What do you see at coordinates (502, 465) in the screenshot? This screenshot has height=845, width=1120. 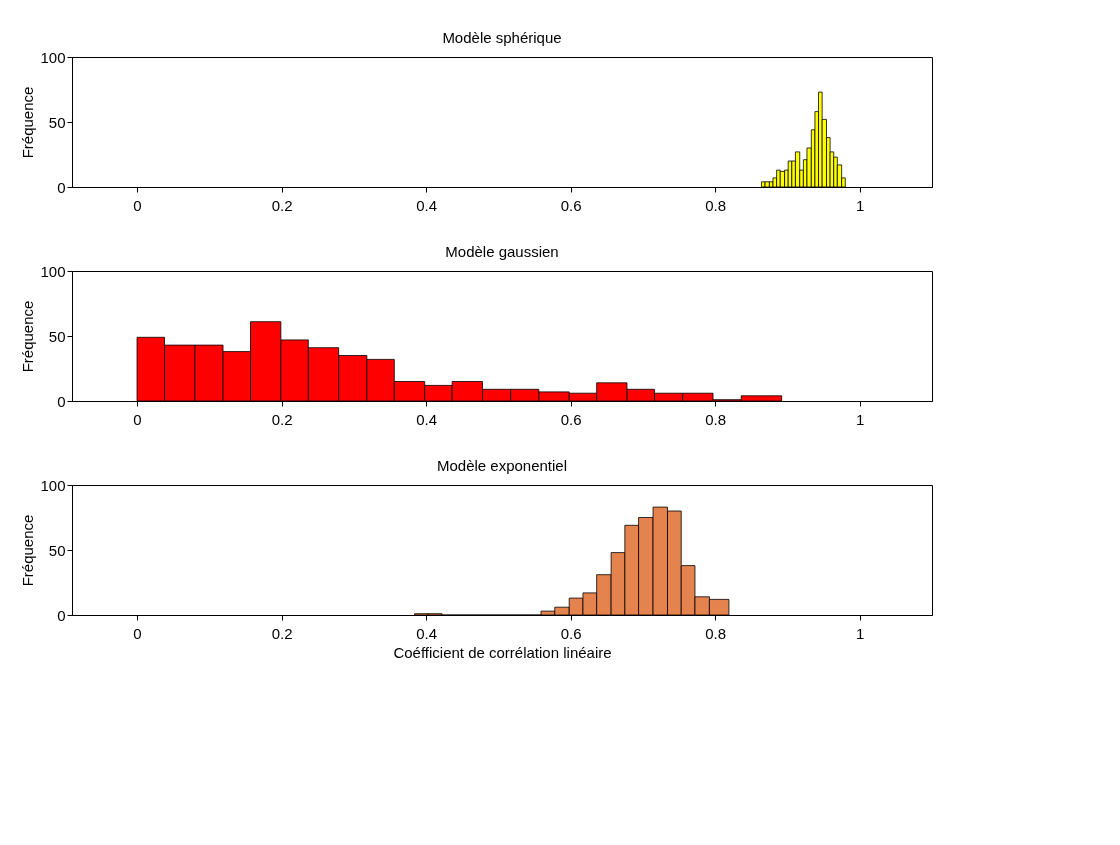 I see `chart-title: Modèle exponentiel` at bounding box center [502, 465].